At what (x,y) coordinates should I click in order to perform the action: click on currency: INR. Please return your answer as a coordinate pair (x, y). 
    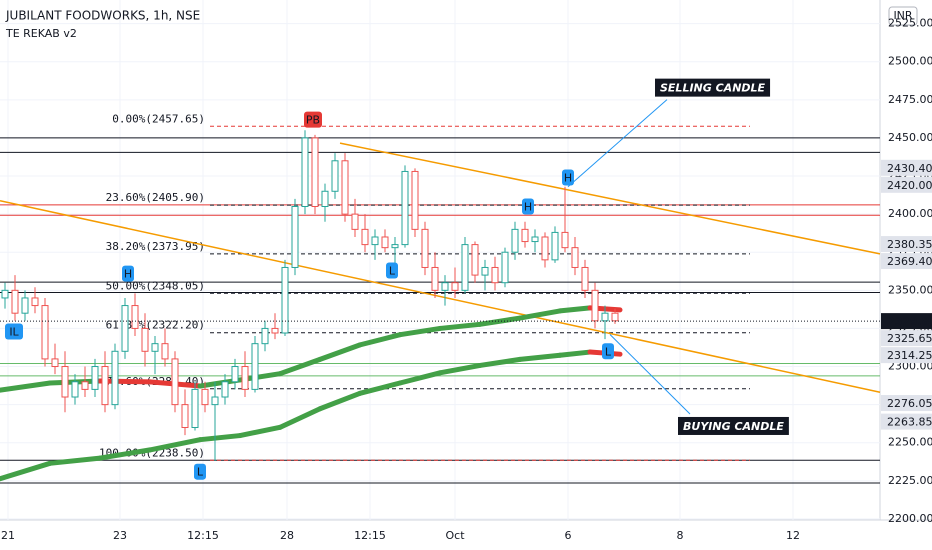
    Looking at the image, I should click on (902, 15).